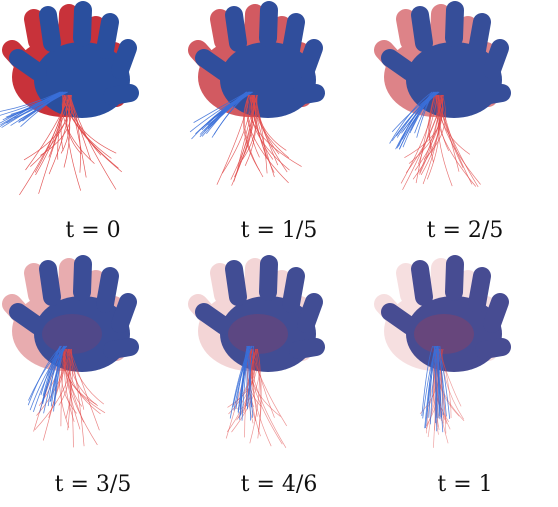 This screenshot has width=558, height=507. Describe the element at coordinates (465, 230) in the screenshot. I see `caption-t2: t = 2/5` at that location.